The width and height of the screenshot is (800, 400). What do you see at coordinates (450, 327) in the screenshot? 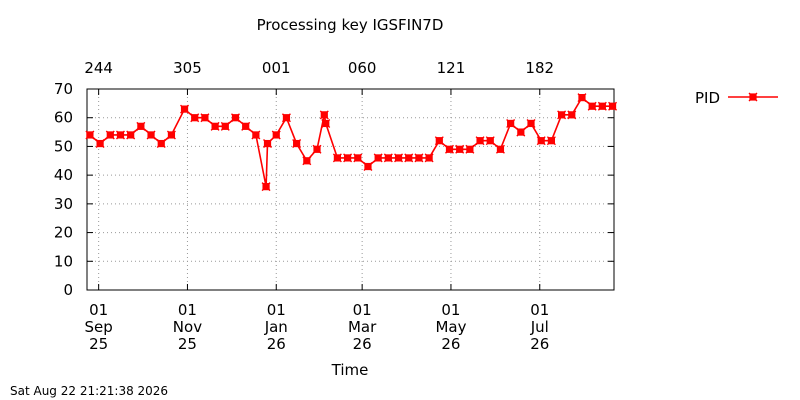
I see `x-tick-month: May` at bounding box center [450, 327].